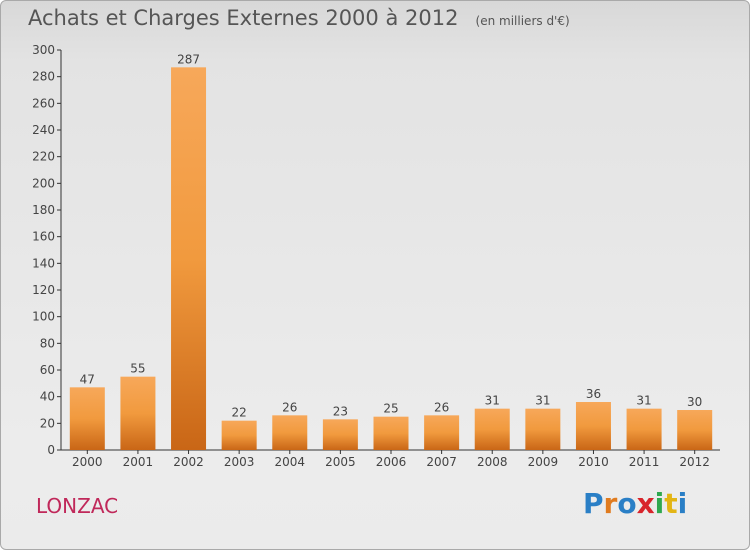 The height and width of the screenshot is (550, 750). Describe the element at coordinates (43, 130) in the screenshot. I see `y-tick-label: 240` at that location.